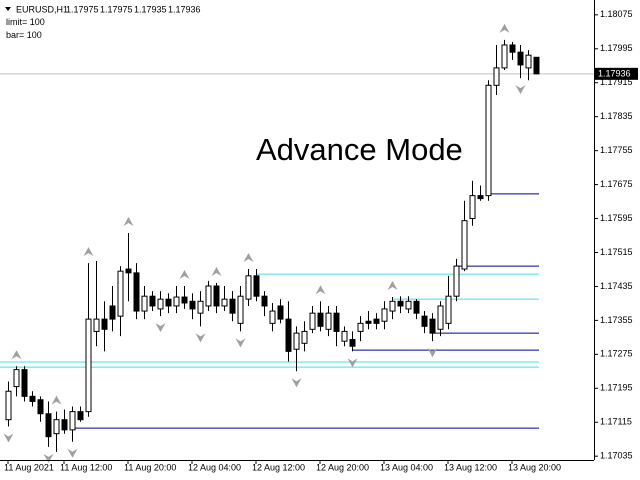 This screenshot has height=480, width=640. What do you see at coordinates (616, 150) in the screenshot?
I see `y-tick-label: 1.17755` at bounding box center [616, 150].